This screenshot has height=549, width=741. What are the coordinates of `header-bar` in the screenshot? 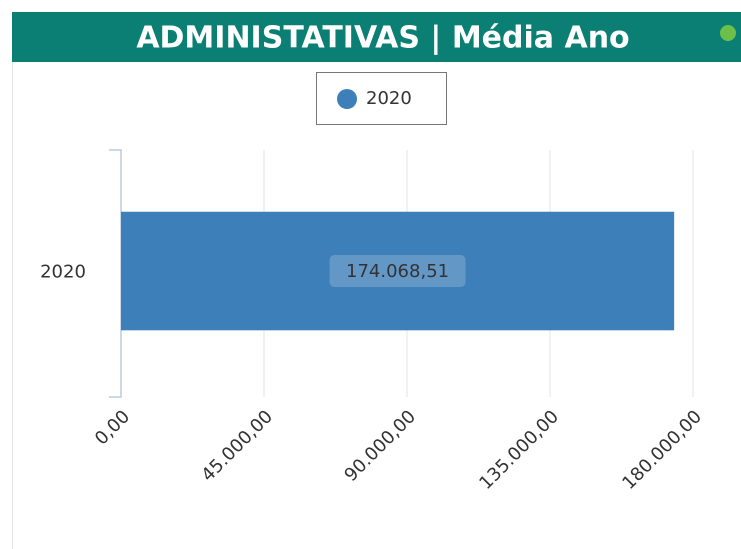 It's located at (376, 37).